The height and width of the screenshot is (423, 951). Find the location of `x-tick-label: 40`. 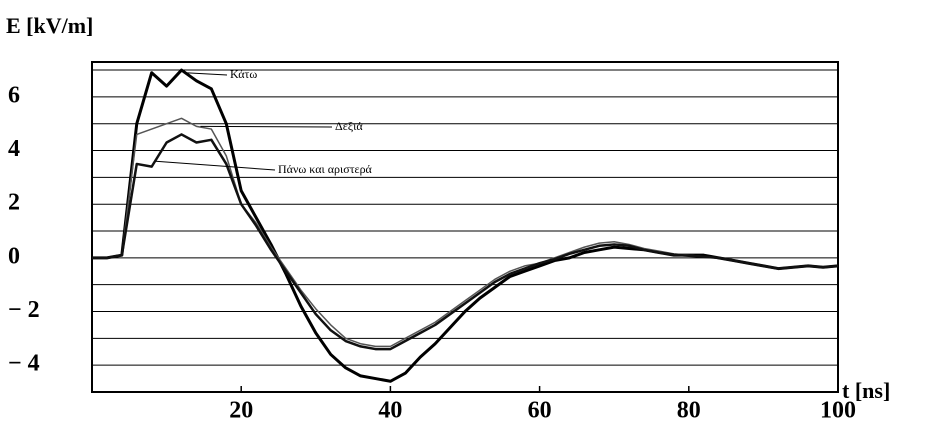

x-tick-label: 40 is located at coordinates (390, 410).